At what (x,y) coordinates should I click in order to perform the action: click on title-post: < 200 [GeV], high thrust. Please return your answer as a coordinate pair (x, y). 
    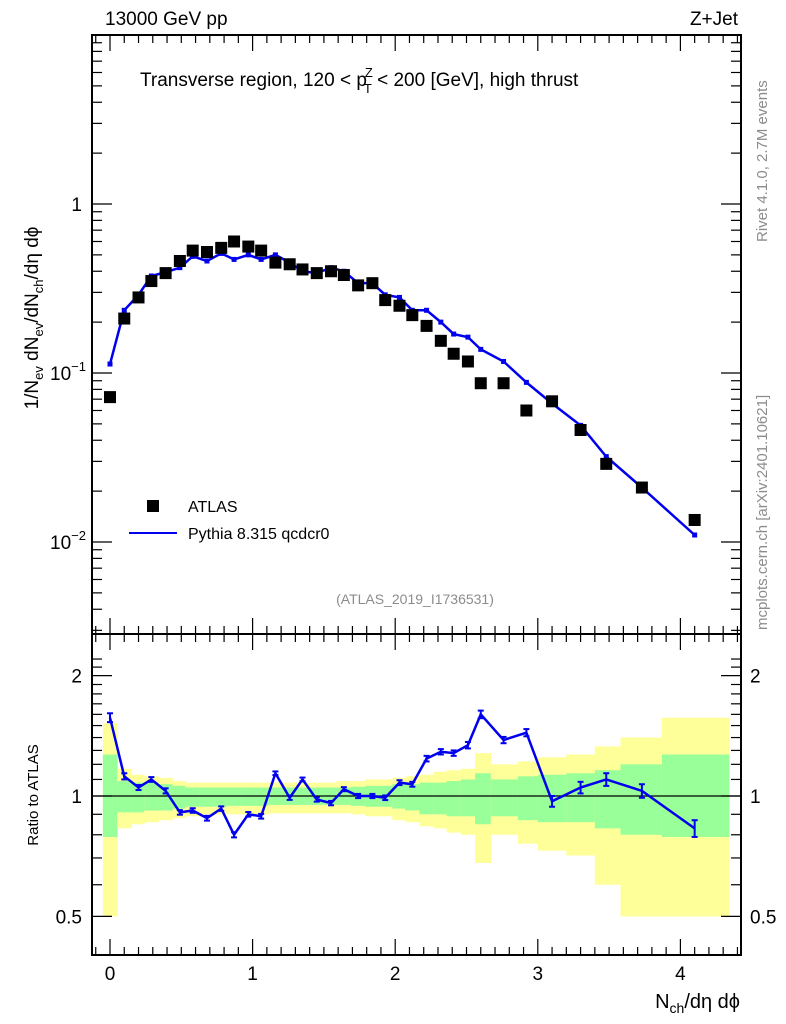
    Looking at the image, I should click on (475, 80).